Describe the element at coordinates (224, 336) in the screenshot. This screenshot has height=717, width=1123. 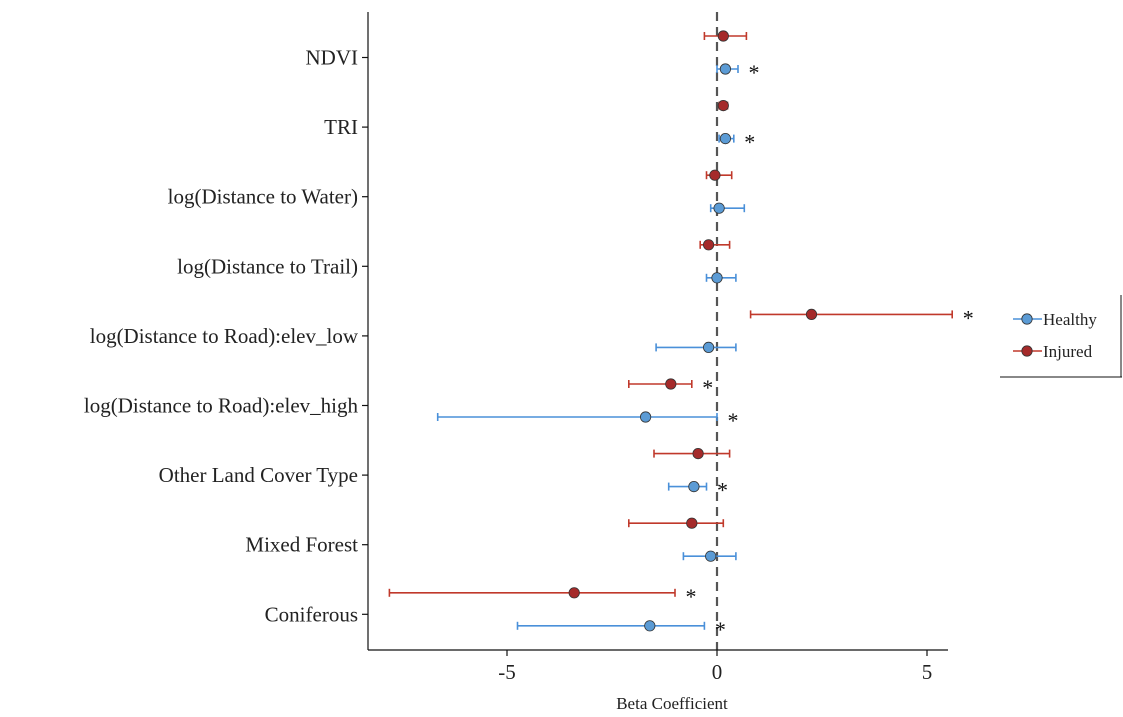
I see `y-tick-label: log(Distance to Road):elev_low` at that location.